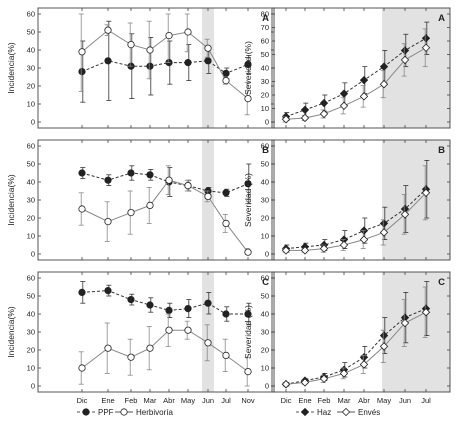 The image size is (474, 424). What do you see at coordinates (338, 412) in the screenshot?
I see `legend-right: Haz Envés` at bounding box center [338, 412].